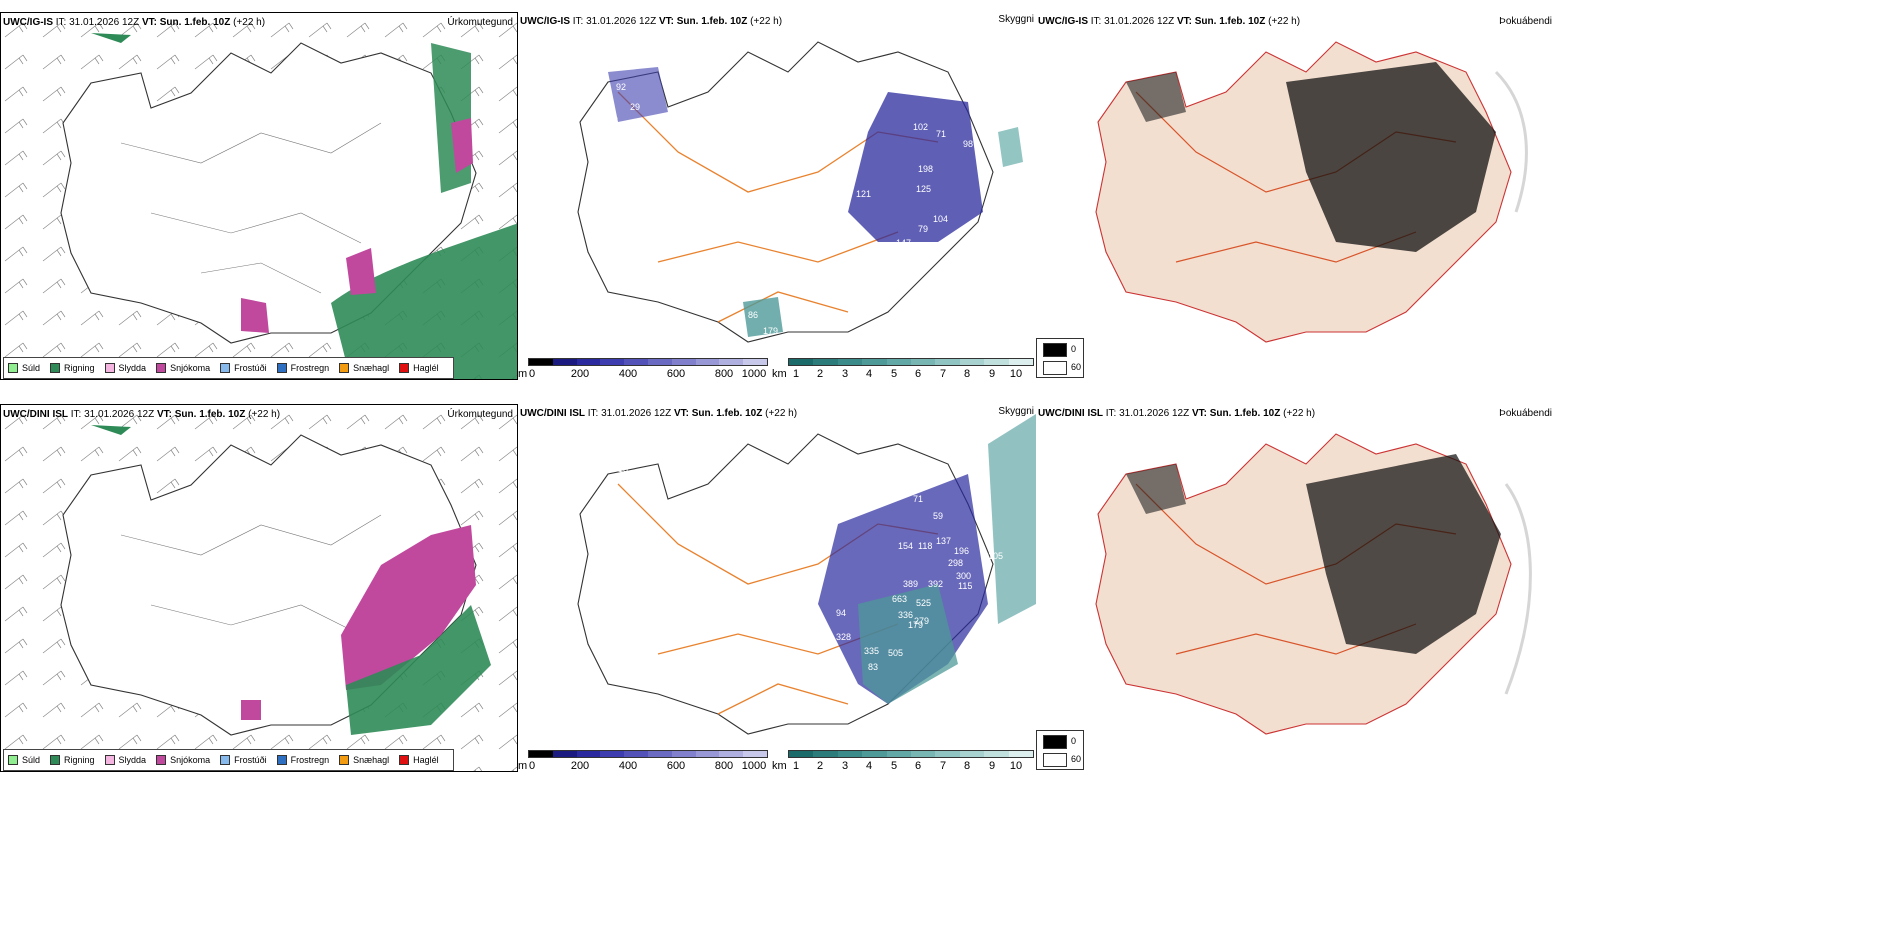 Image resolution: width=1900 pixels, height=950 pixels. Describe the element at coordinates (724, 766) in the screenshot. I see `colorbar-tick: 800` at that location.